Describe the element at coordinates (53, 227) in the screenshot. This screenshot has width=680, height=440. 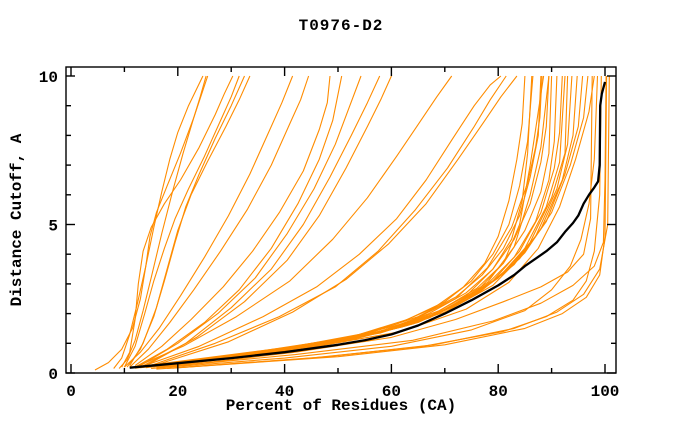
I see `y-tick-label: 5` at that location.